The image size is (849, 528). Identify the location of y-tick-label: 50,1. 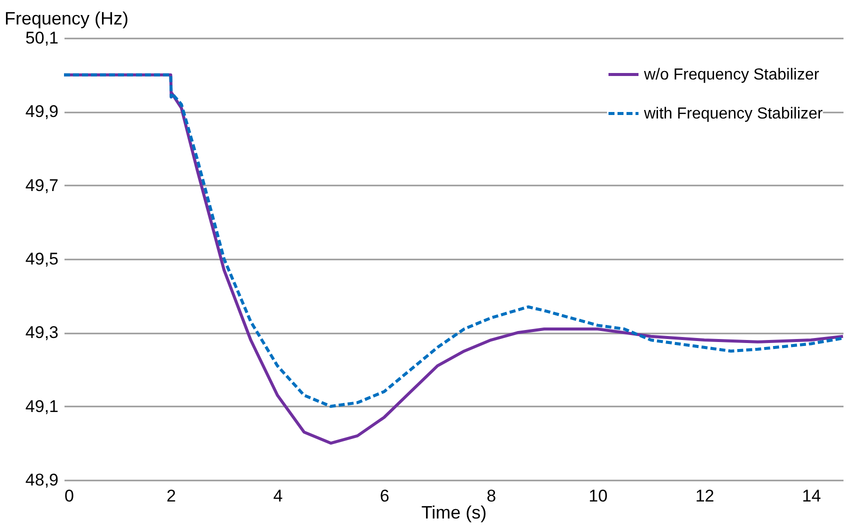
(41, 38).